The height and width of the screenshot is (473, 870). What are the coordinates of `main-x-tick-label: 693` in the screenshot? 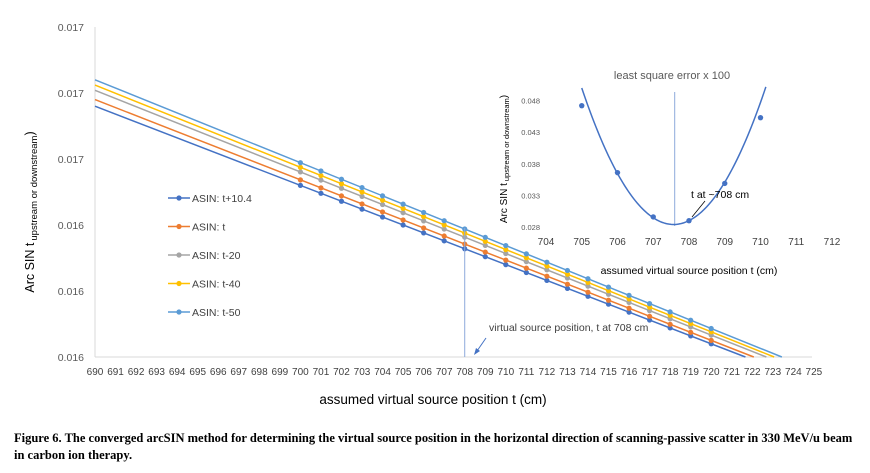 It's located at (156, 372).